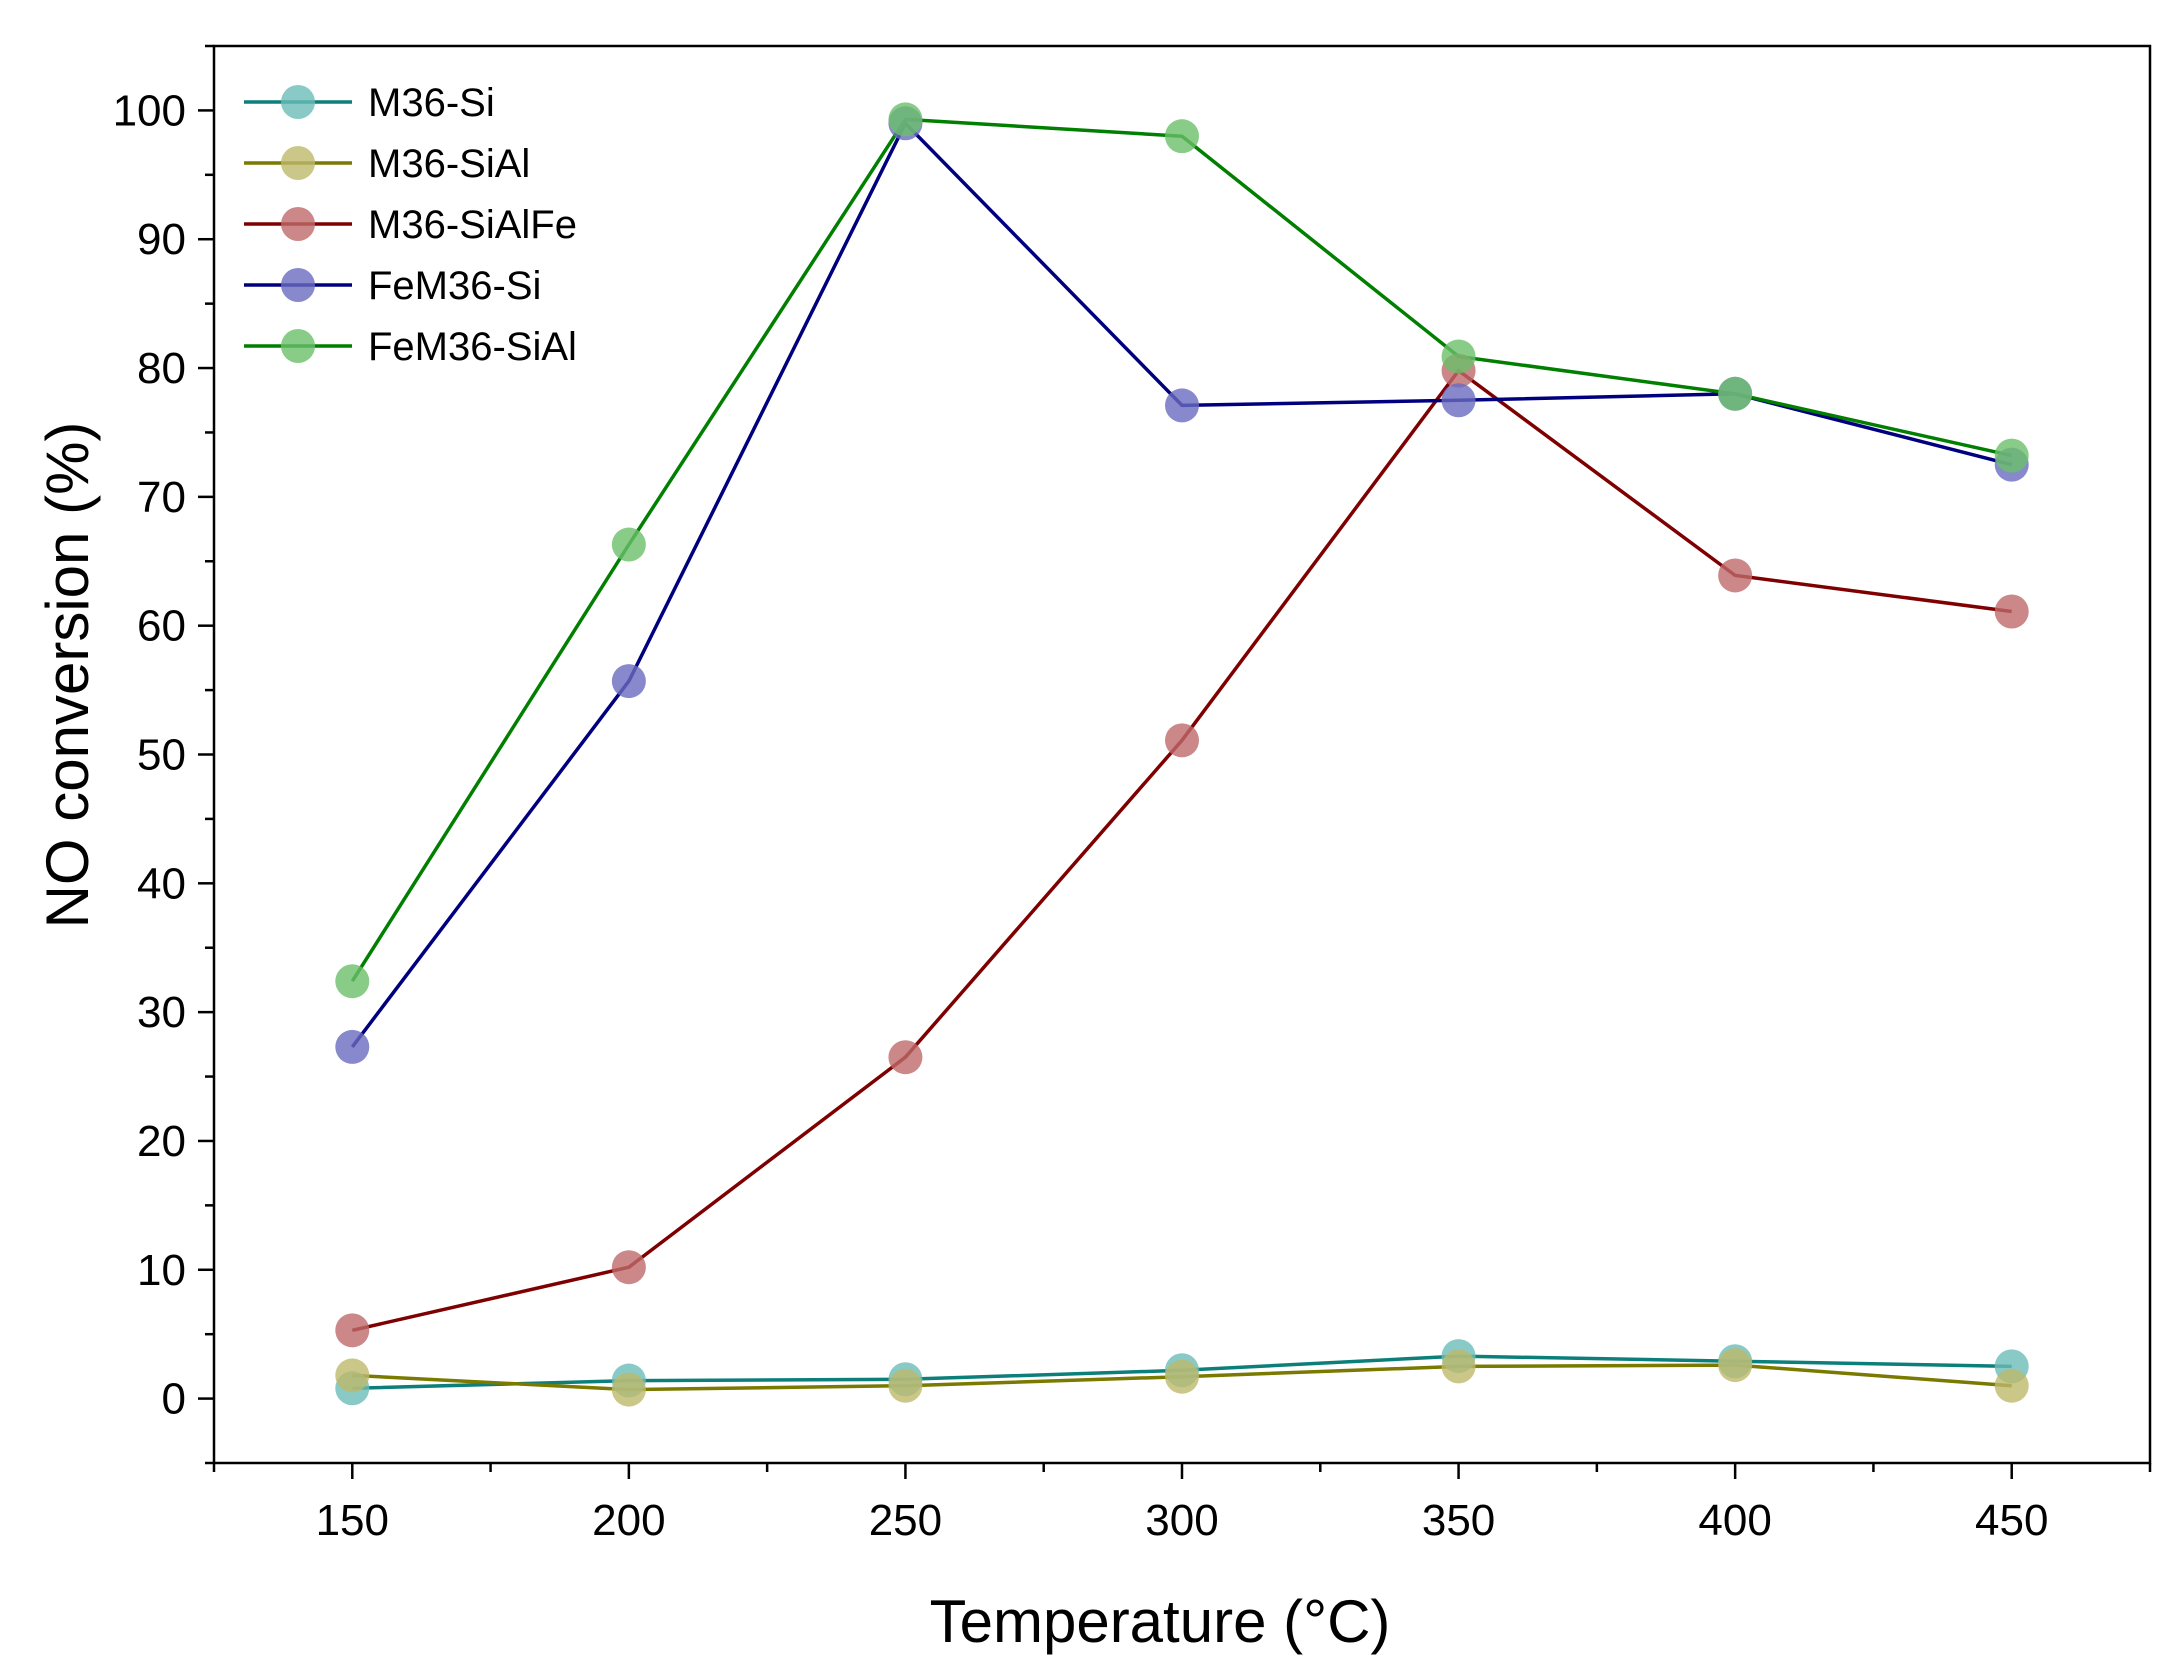 The width and height of the screenshot is (2184, 1666). I want to click on y-tick-label: 90, so click(161, 239).